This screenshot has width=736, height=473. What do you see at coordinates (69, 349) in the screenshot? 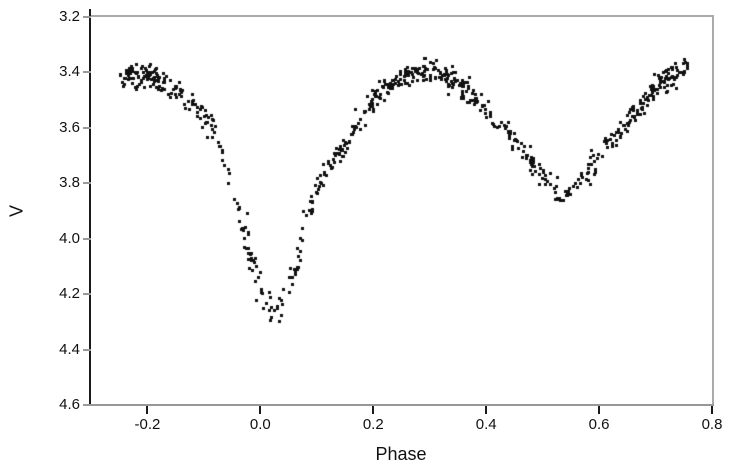
I see `y-tick-label: 4.4` at bounding box center [69, 349].